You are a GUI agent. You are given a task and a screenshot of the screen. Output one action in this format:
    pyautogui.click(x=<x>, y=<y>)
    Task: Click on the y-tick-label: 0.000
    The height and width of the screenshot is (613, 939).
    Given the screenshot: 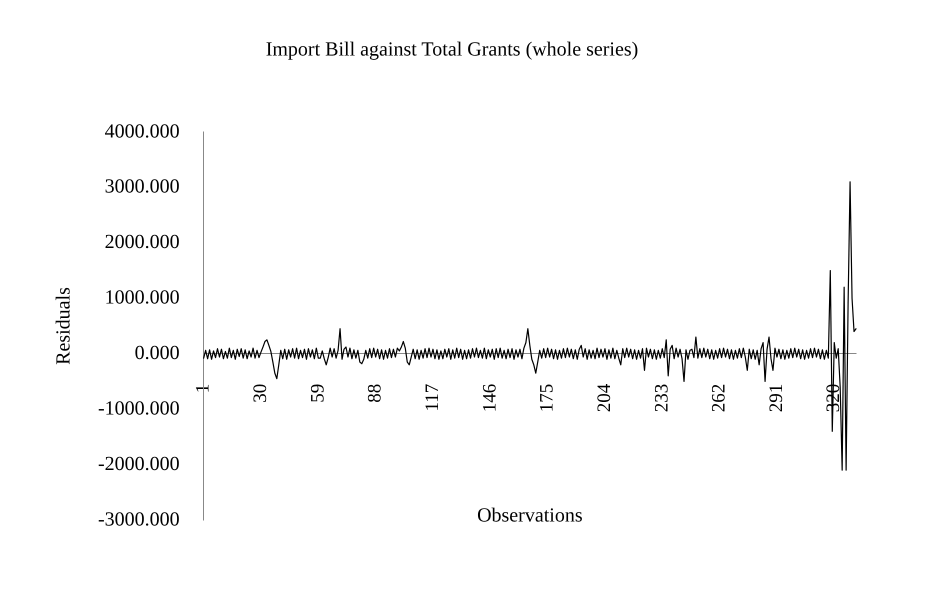 What is the action you would take?
    pyautogui.click(x=157, y=353)
    